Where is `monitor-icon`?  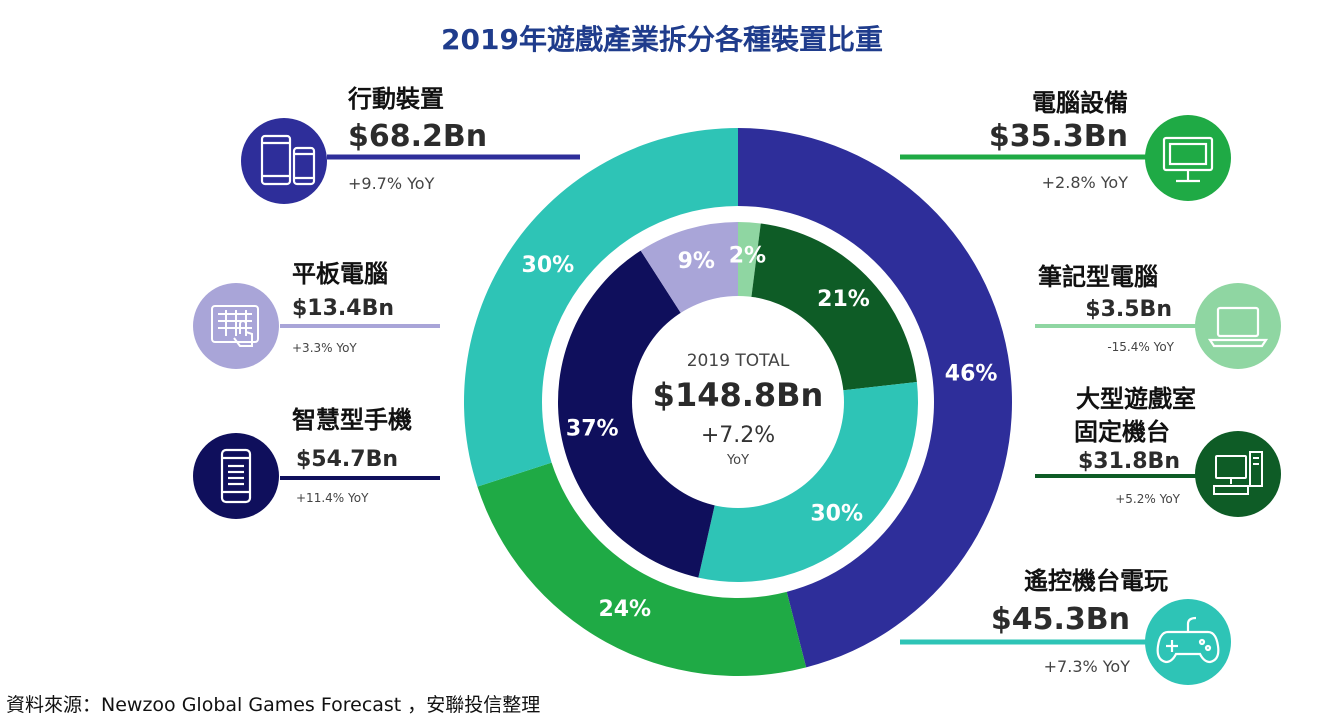
monitor-icon is located at coordinates (1188, 158).